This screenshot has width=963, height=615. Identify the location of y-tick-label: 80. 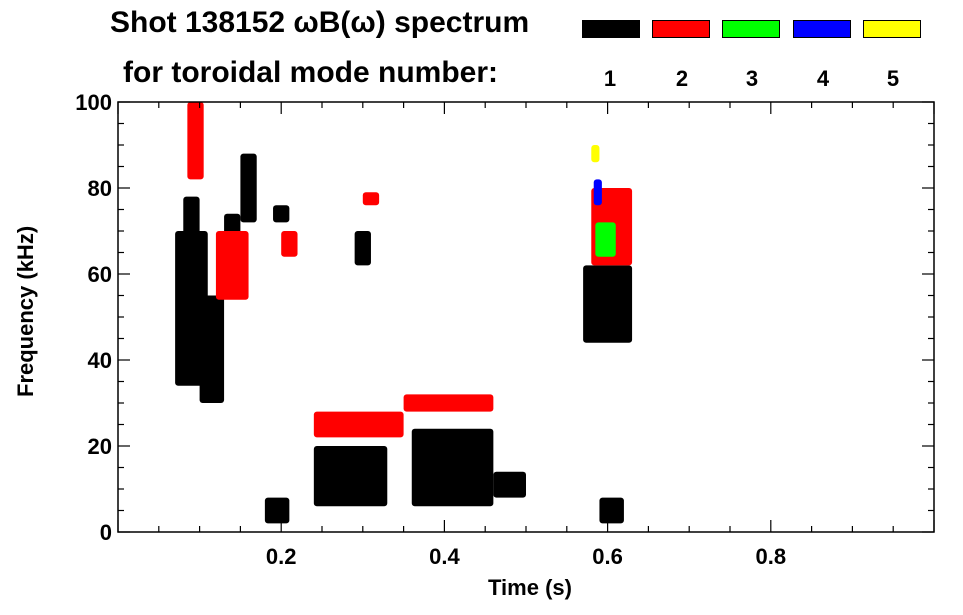
(100, 188).